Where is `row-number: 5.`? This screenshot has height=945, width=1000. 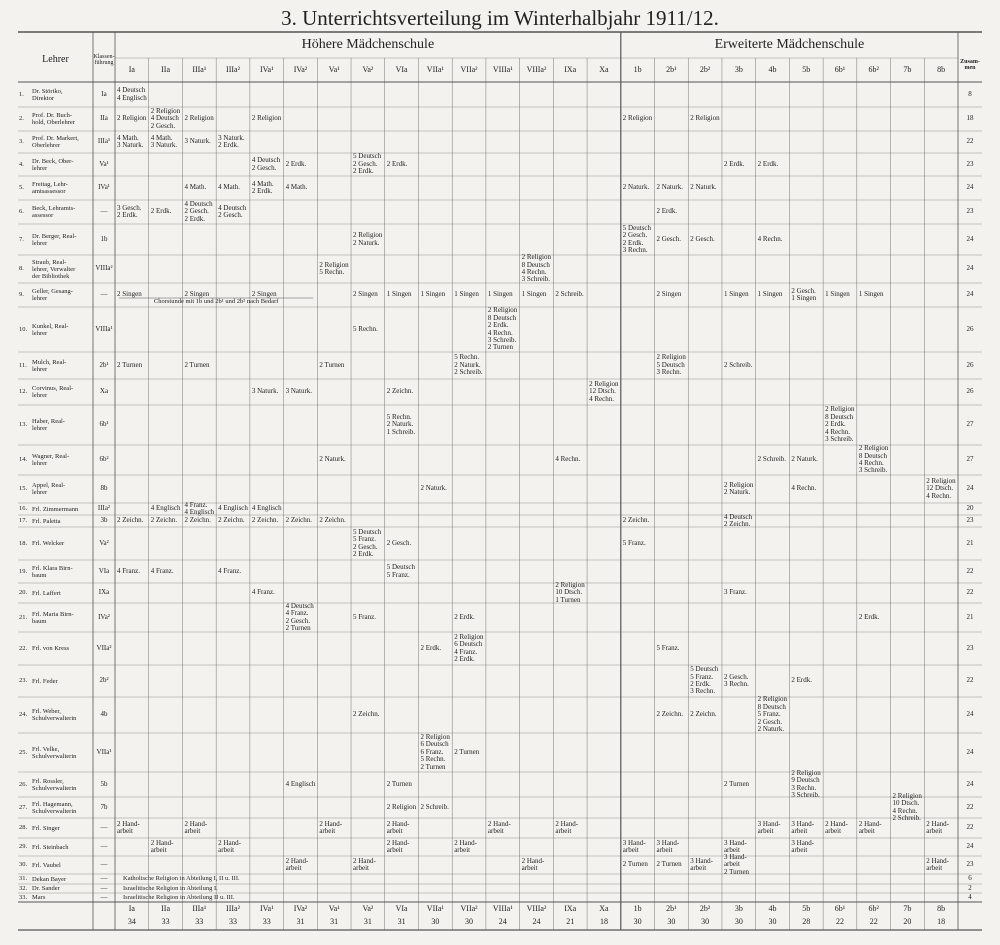
row-number: 5. is located at coordinates (21, 188).